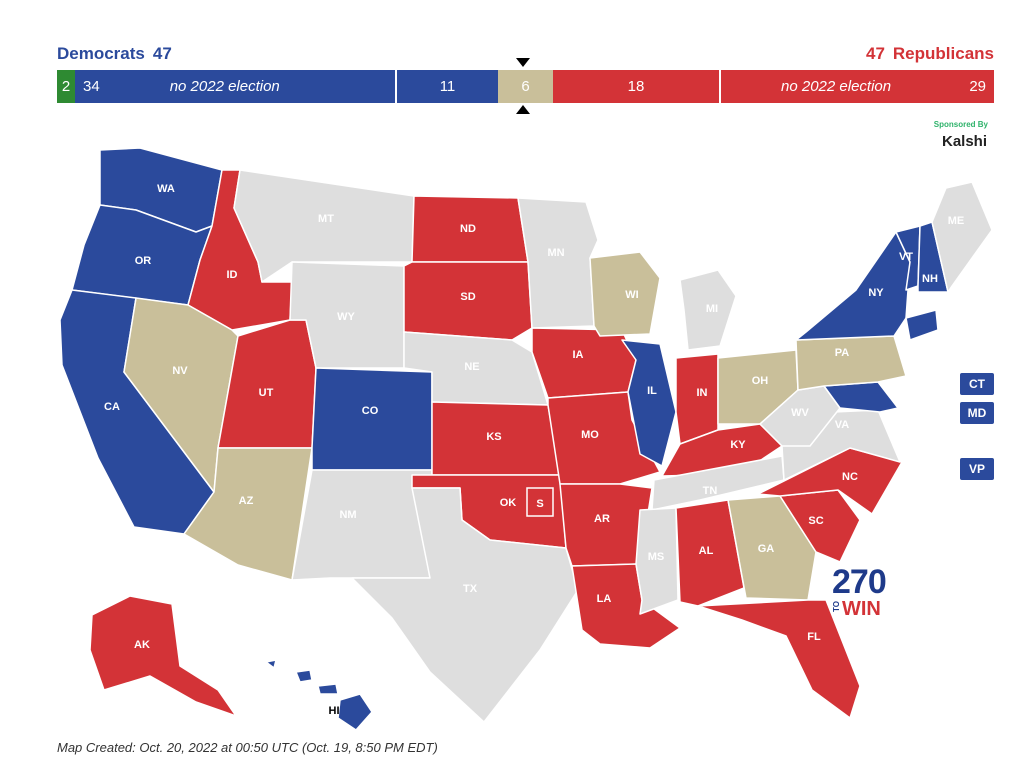 The width and height of the screenshot is (1024, 768). Describe the element at coordinates (922, 325) in the screenshot. I see `state-ct` at that location.